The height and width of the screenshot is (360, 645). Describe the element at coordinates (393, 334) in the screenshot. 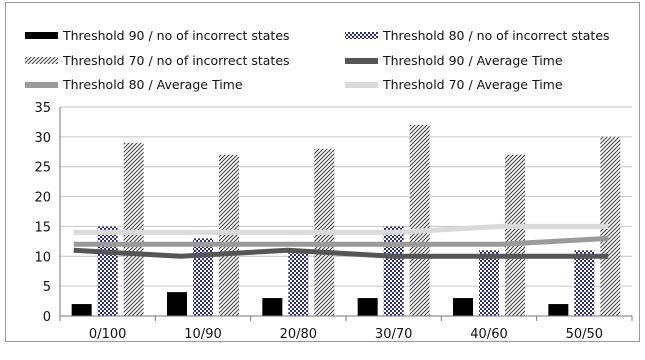

I see `x-tick-label: 30/70` at that location.